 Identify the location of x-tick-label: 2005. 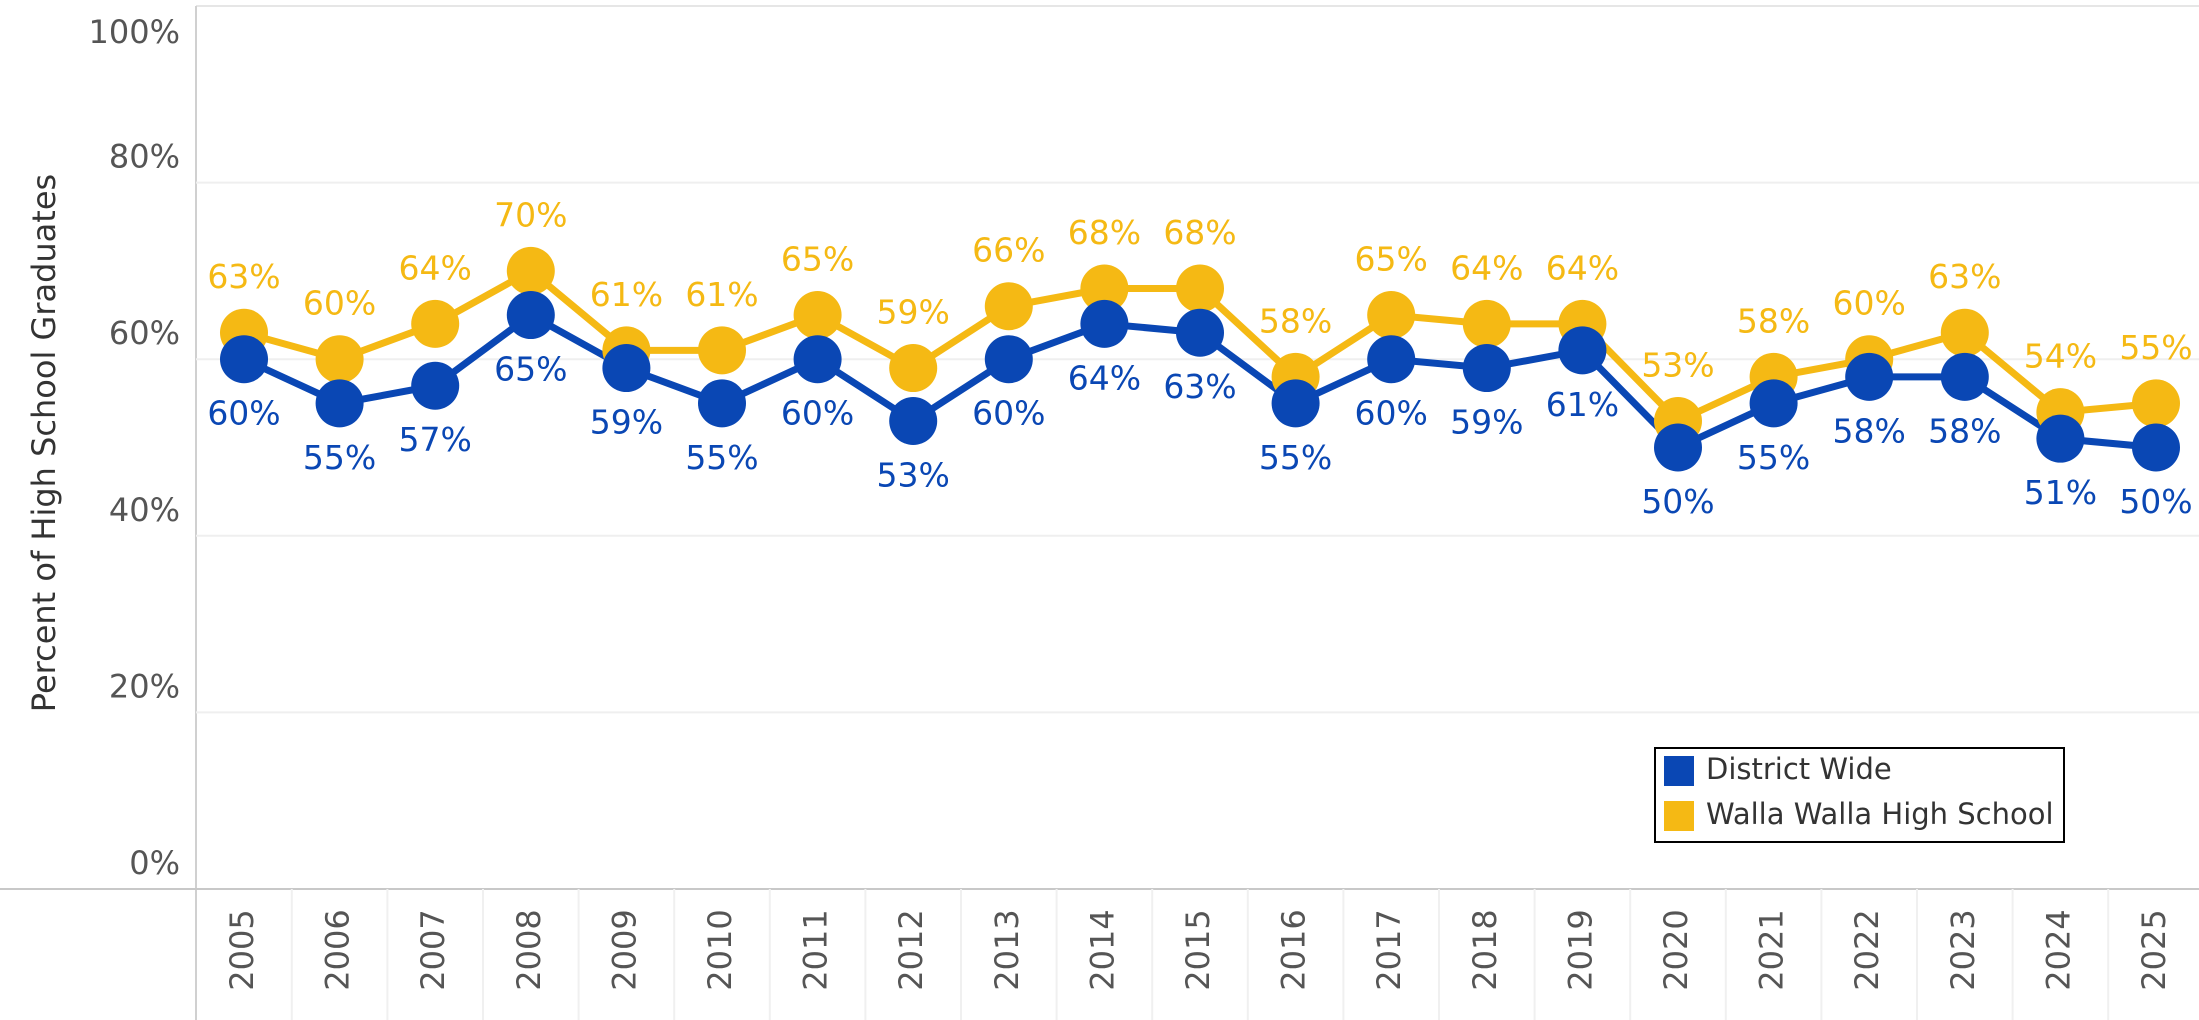
(242, 949).